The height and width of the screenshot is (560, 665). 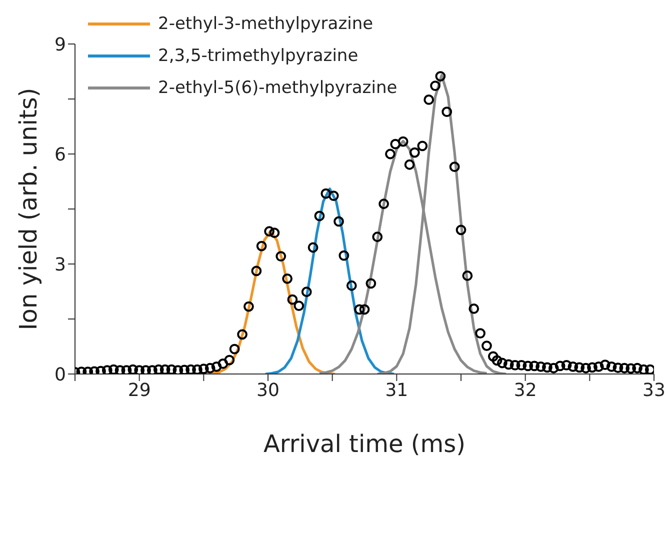 What do you see at coordinates (60, 265) in the screenshot?
I see `y-tick-label: 3` at bounding box center [60, 265].